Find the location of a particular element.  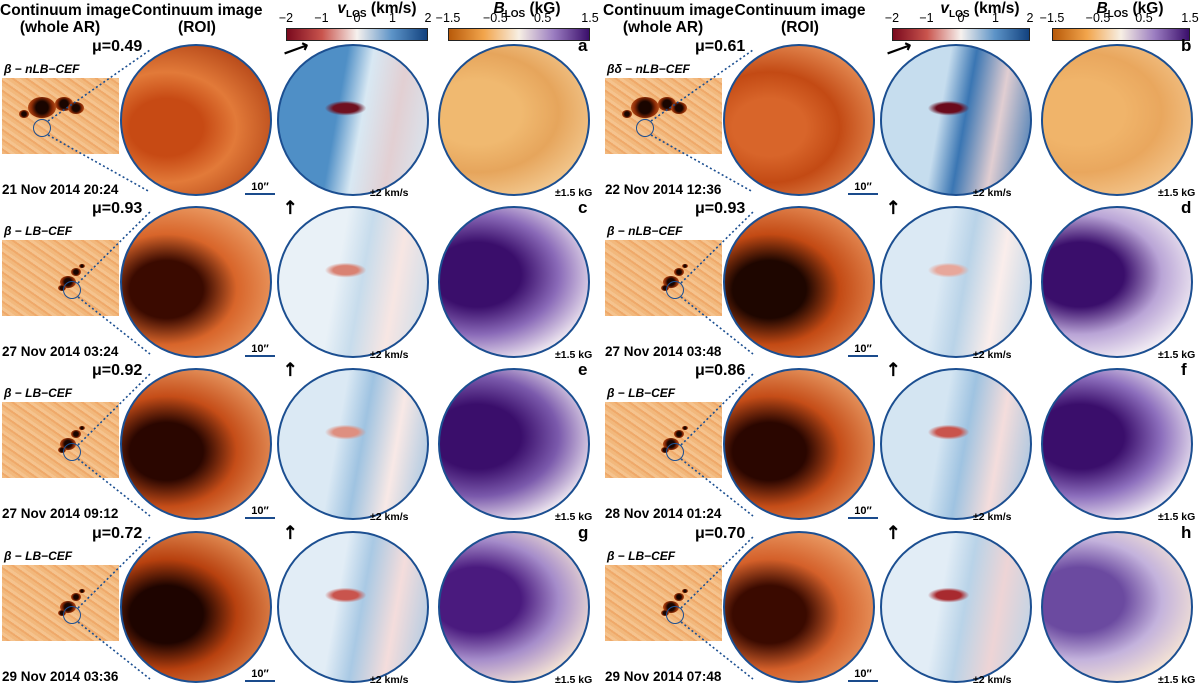

mu-value: μ=0.86 is located at coordinates (720, 370).